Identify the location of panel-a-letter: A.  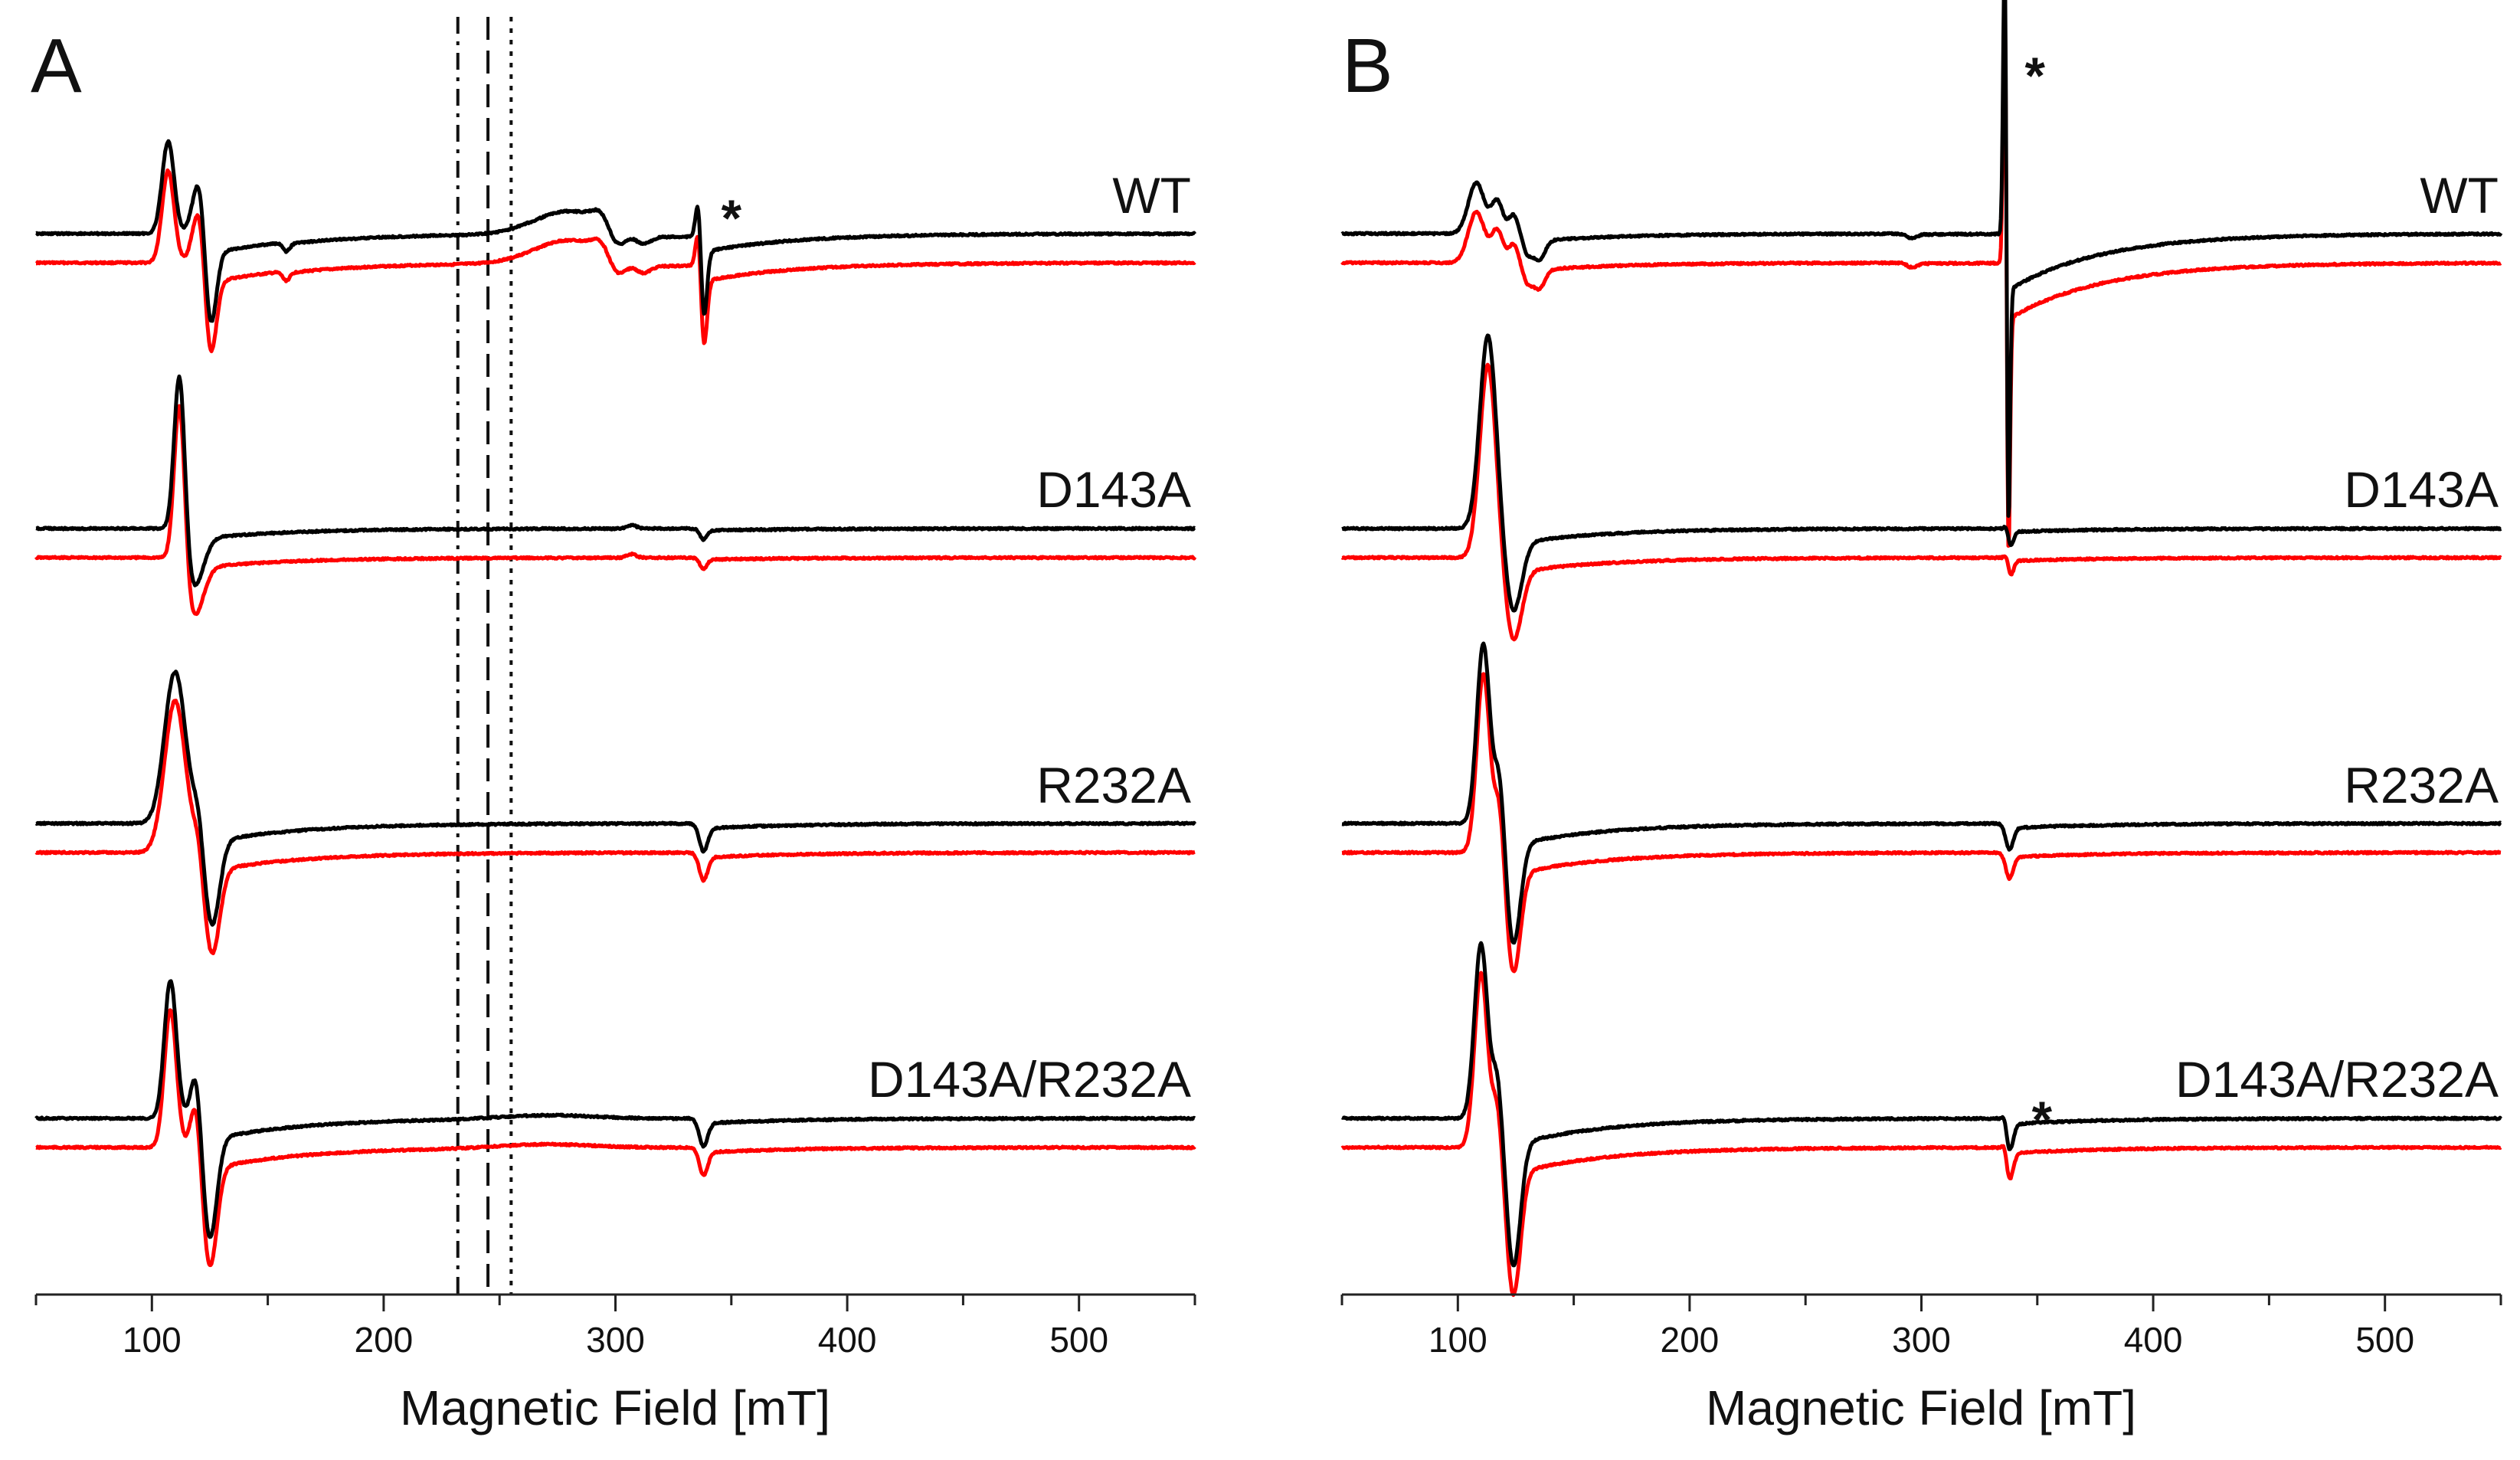
(56, 66).